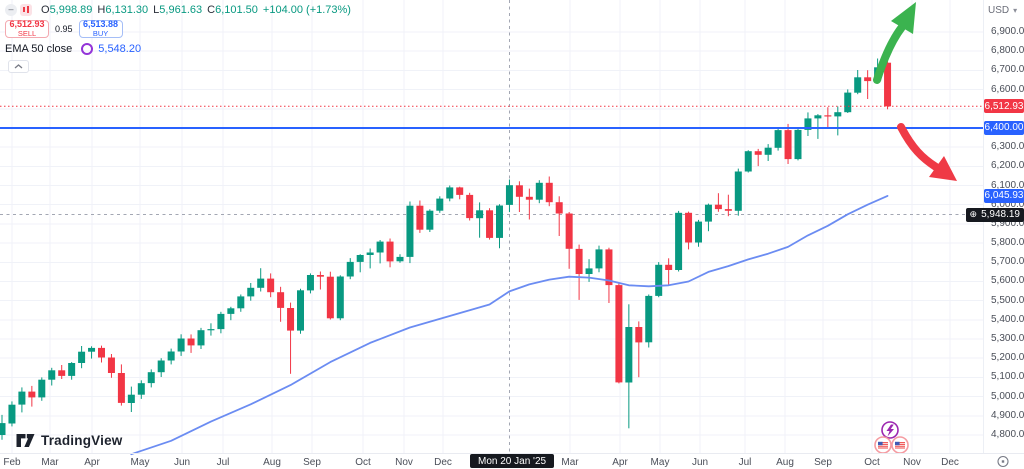  Describe the element at coordinates (1007, 434) in the screenshot. I see `y-axis-label: 4,800.00` at that location.